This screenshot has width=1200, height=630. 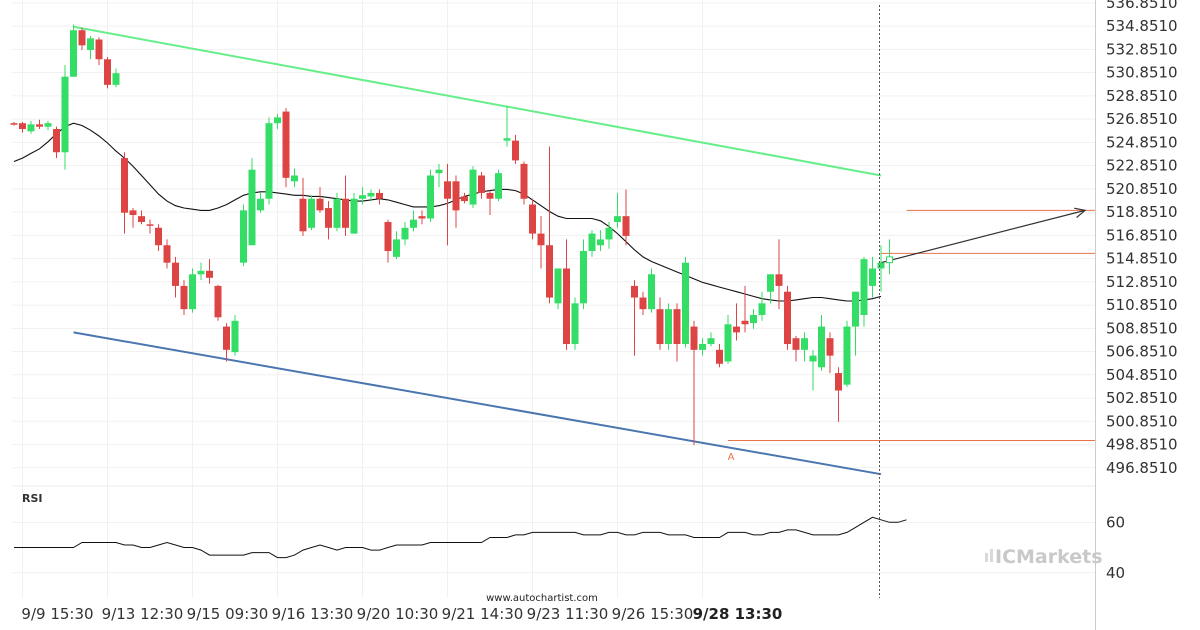 I want to click on y-tick-label: 512.8510, so click(x=1142, y=282).